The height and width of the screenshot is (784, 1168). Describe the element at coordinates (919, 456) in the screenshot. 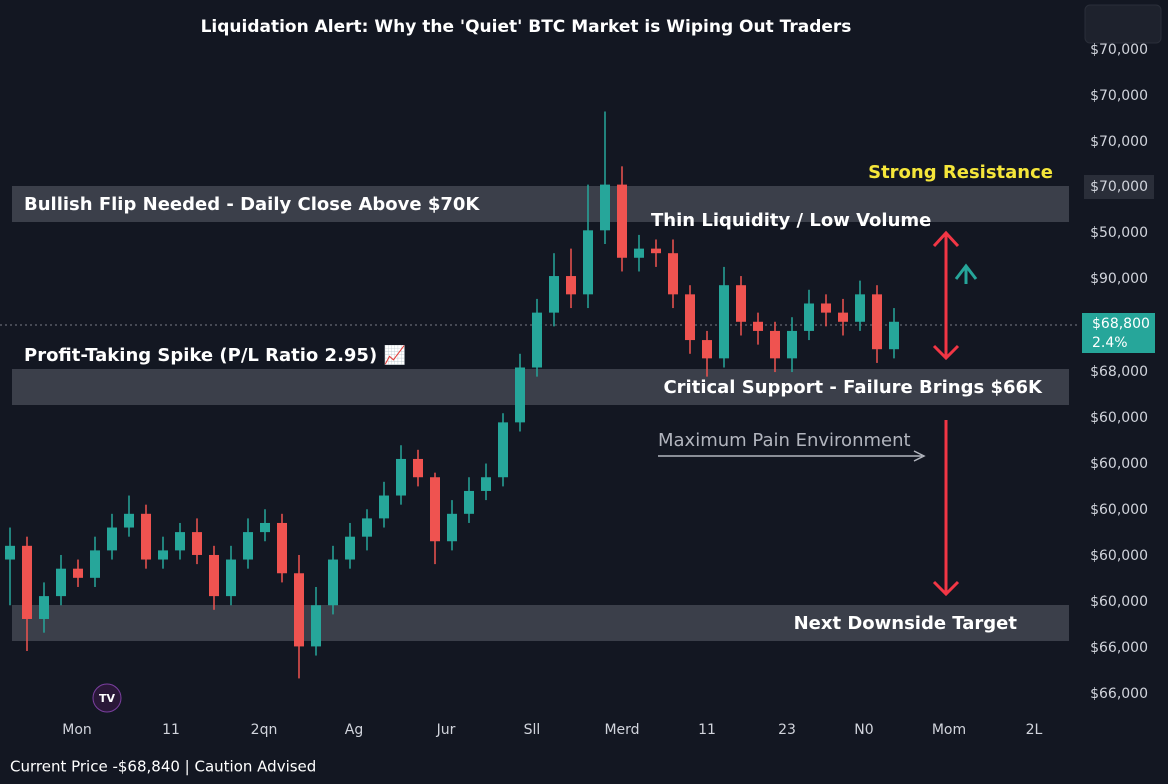

I see `arrow-head` at that location.